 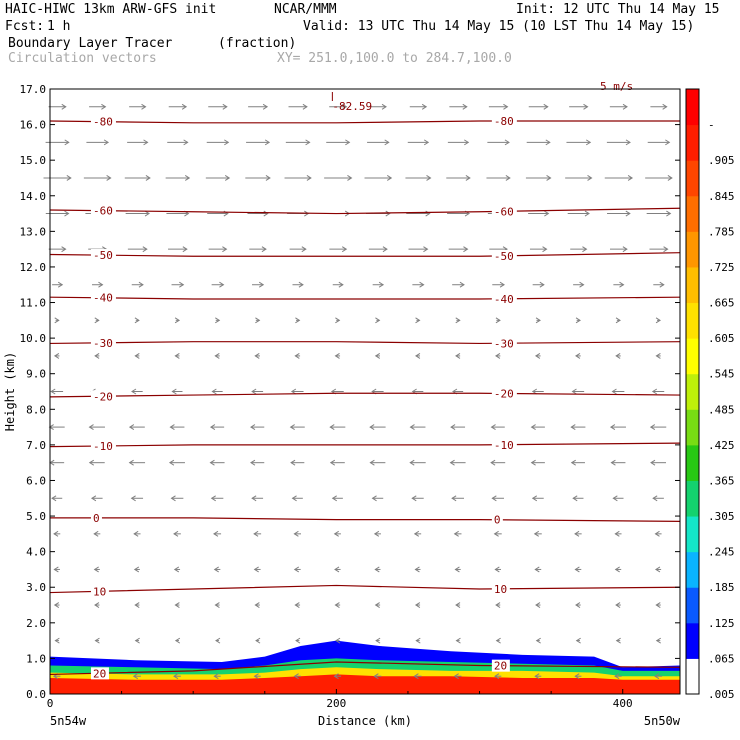 What do you see at coordinates (504, 212) in the screenshot?
I see `contour-label: -60` at bounding box center [504, 212].